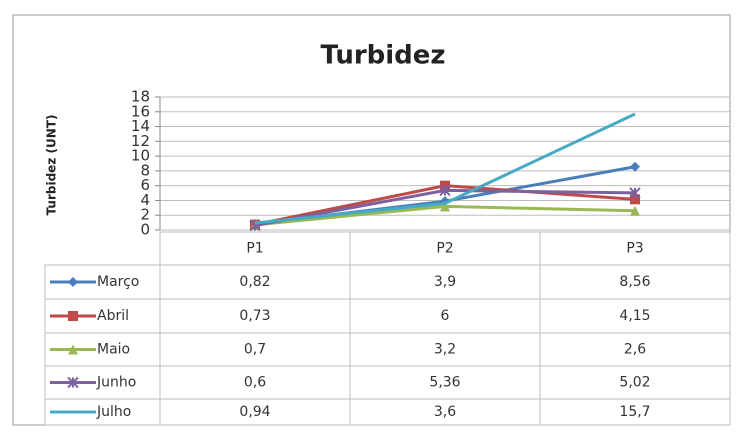  Describe the element at coordinates (113, 350) in the screenshot. I see `legend-label: Maio` at that location.